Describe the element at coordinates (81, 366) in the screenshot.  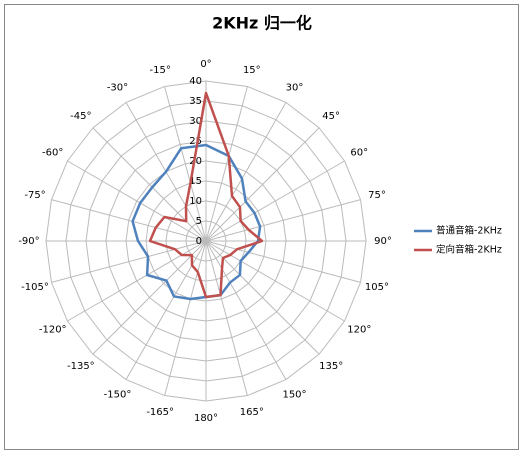
I see `angle-label: -135°` at that location.